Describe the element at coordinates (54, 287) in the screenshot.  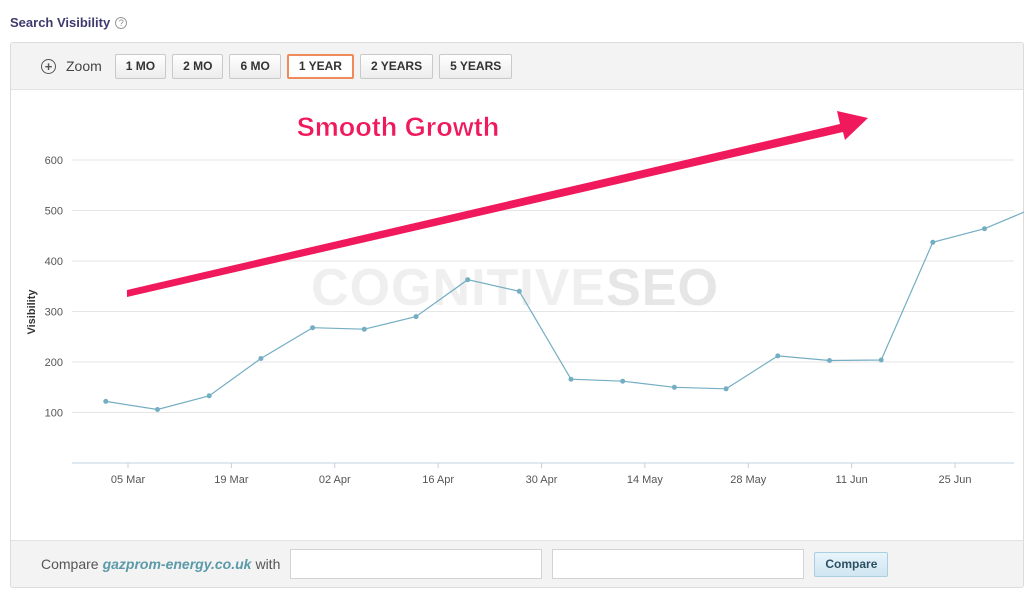
I see `y-ticks: 100 200 300 400 500 600` at that location.